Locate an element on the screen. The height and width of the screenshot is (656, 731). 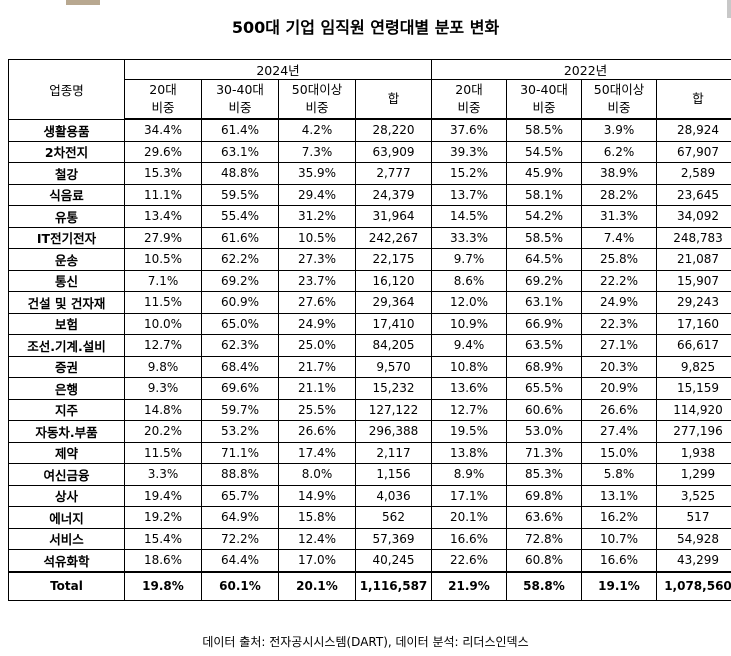
industry-name: 에너지 is located at coordinates (66, 517).